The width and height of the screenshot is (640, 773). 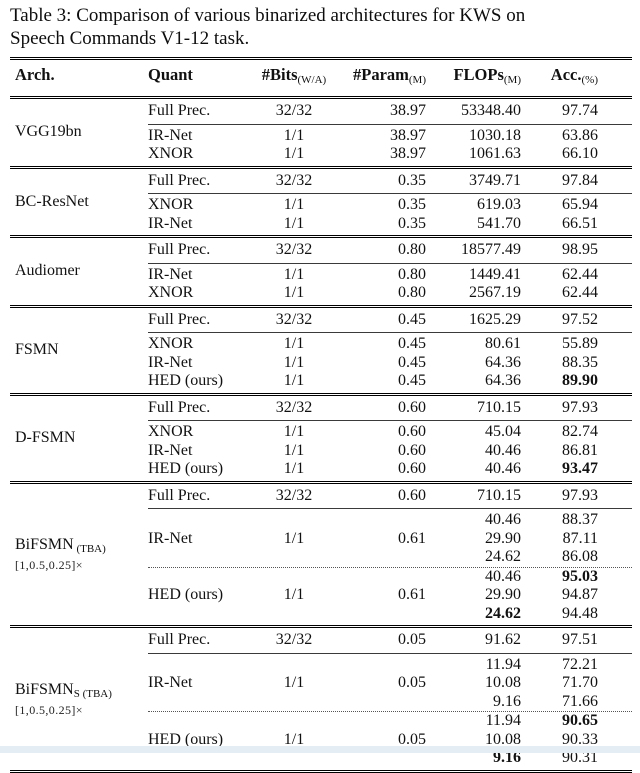 I want to click on arch-name-text: Audiomer, so click(x=47, y=271).